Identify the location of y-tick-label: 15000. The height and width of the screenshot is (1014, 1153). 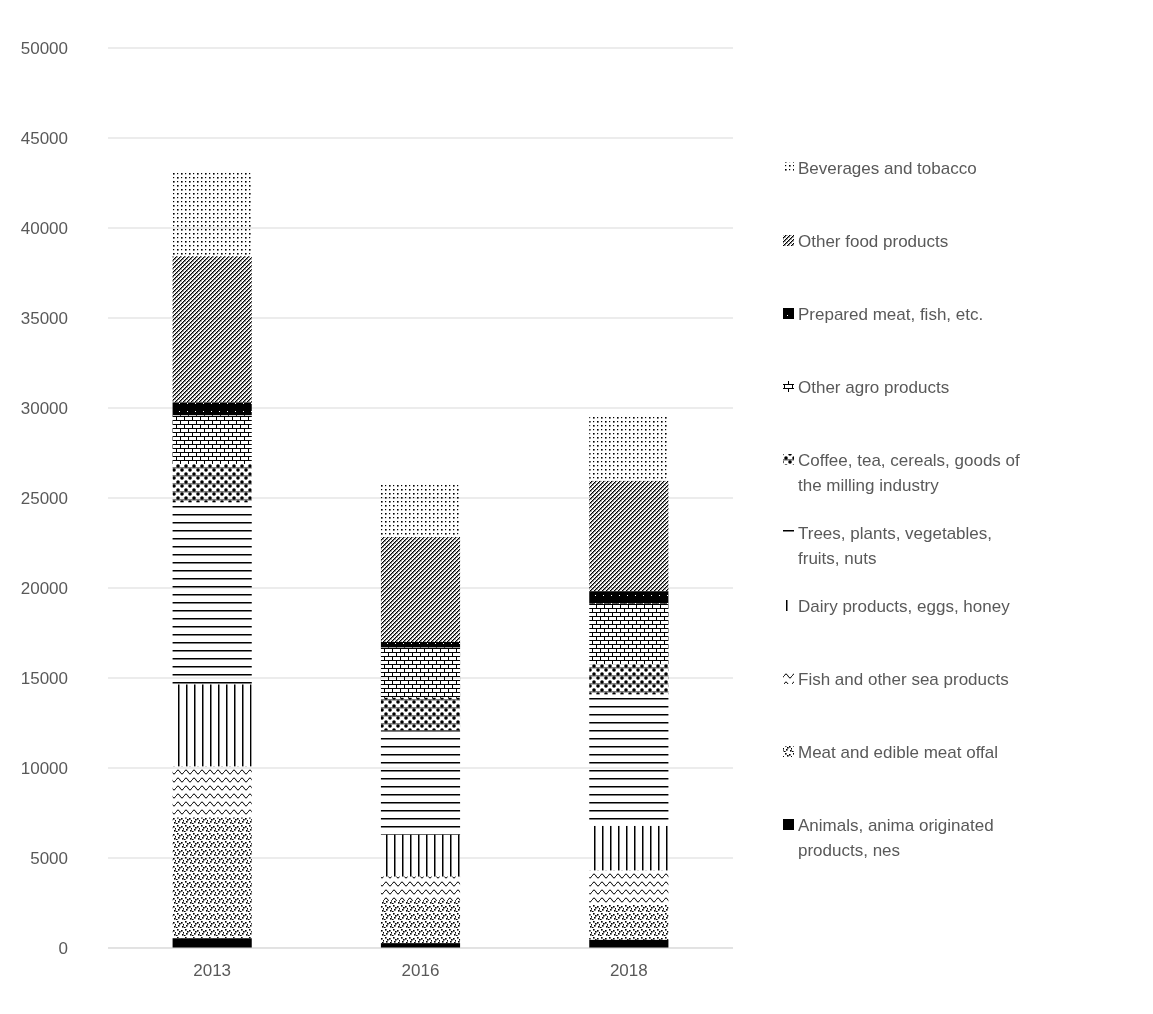
(44, 678).